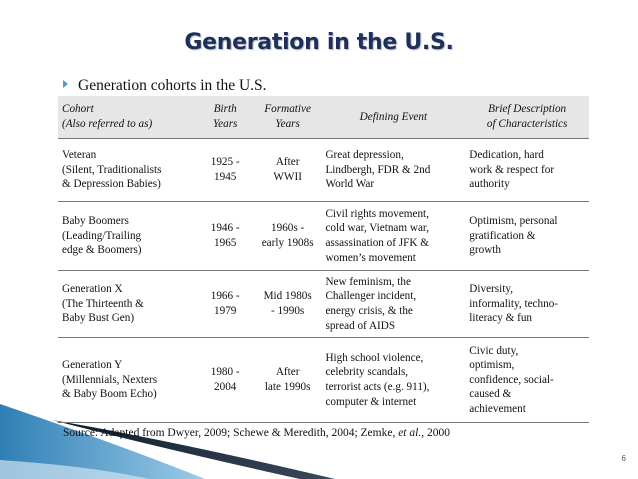 Image resolution: width=638 pixels, height=479 pixels. Describe the element at coordinates (511, 379) in the screenshot. I see `cell-line: confidence, social-` at that location.